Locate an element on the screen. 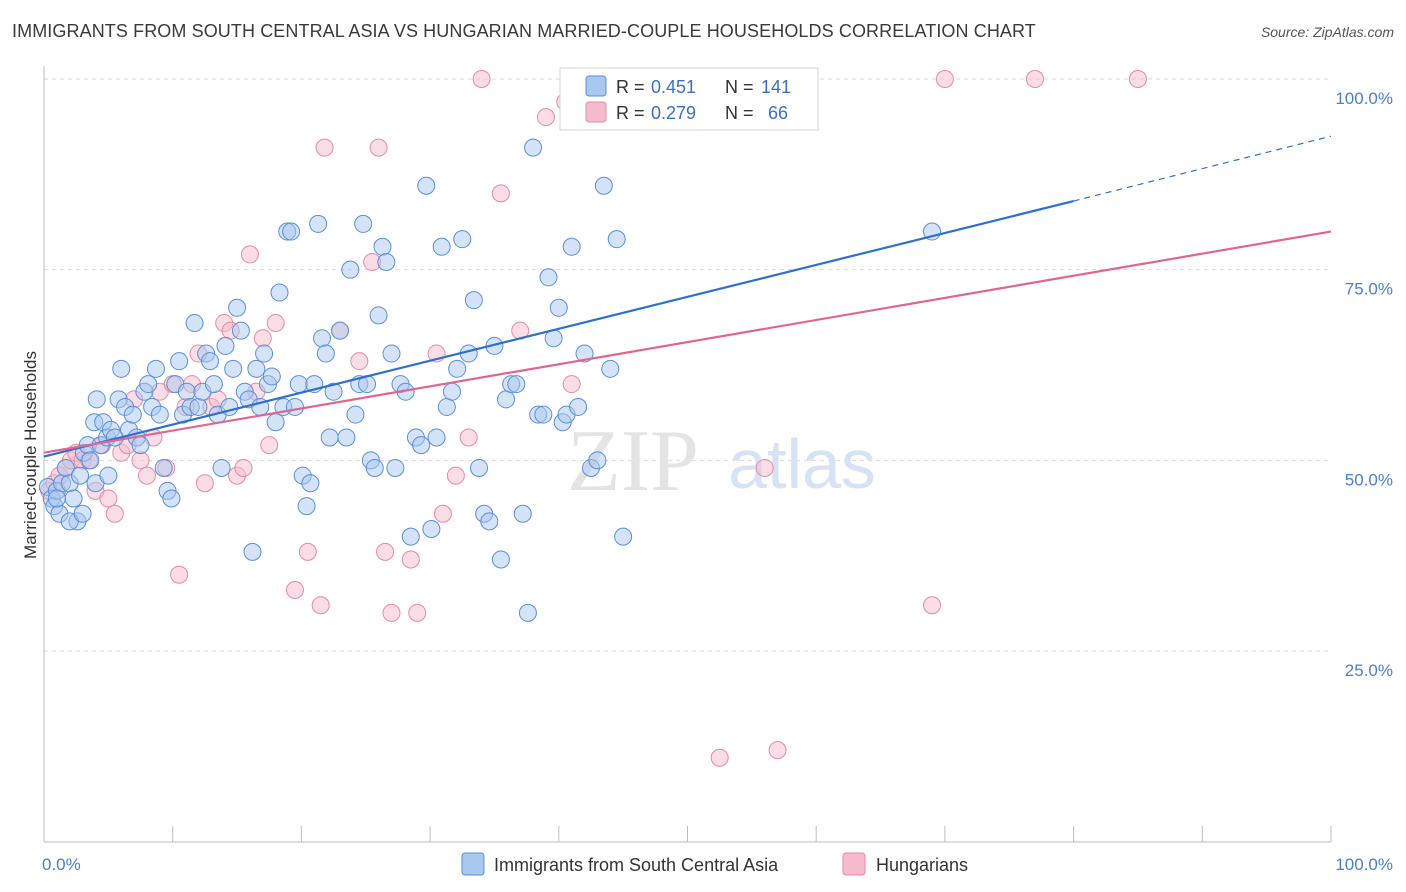  legend-n-value-blue: 141 is located at coordinates (776, 87).